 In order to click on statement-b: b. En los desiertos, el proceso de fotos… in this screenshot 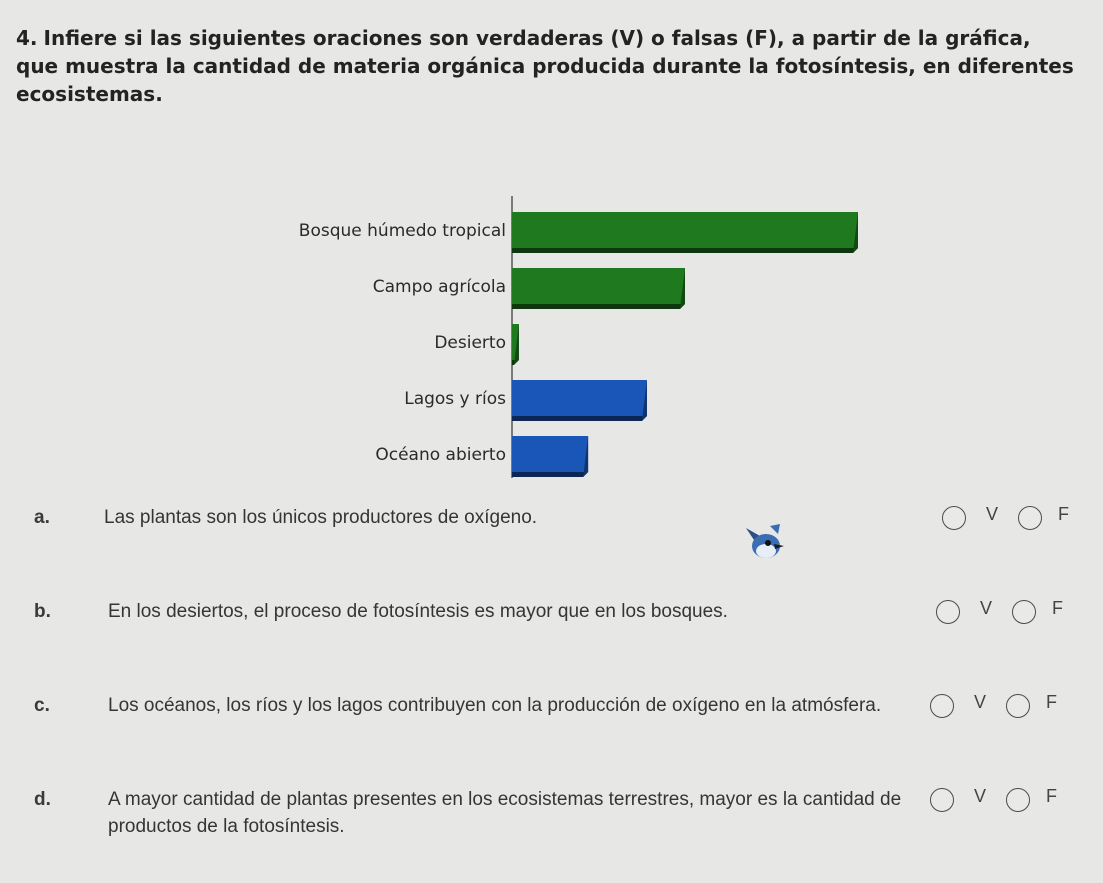, I will do `click(554, 613)`.